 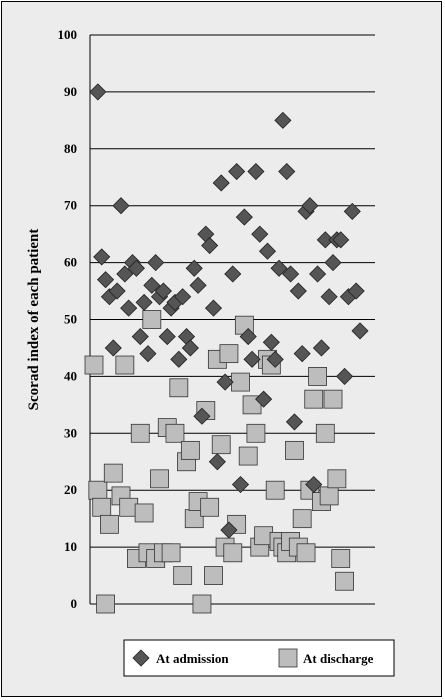 What do you see at coordinates (74, 603) in the screenshot?
I see `y-tick-label: 0` at bounding box center [74, 603].